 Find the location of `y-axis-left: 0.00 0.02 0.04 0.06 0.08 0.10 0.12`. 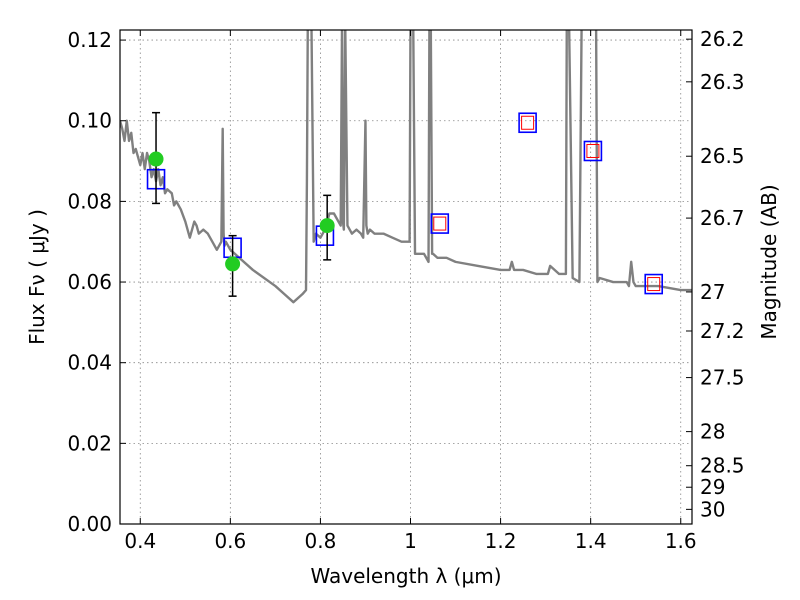

y-axis-left: 0.00 0.02 0.04 0.06 0.08 0.10 0.12 is located at coordinates (96, 282).